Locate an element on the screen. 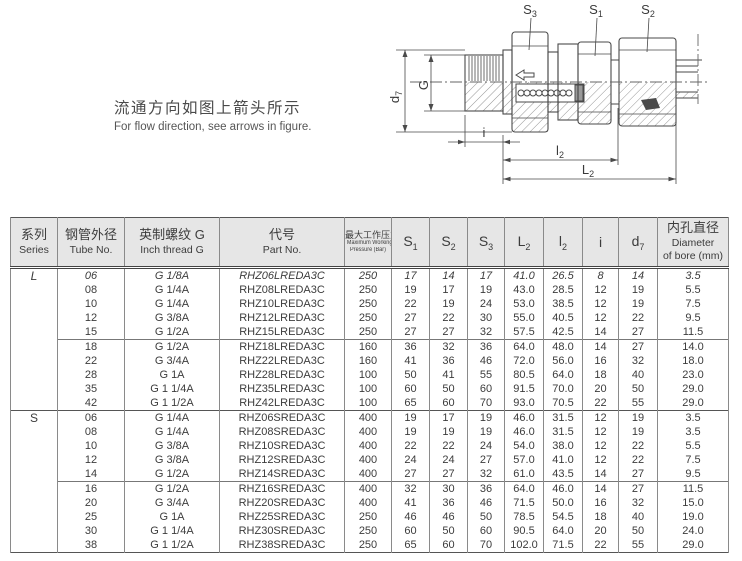 Image resolution: width=742 pixels, height=561 pixels. cell-col7: 55 is located at coordinates (486, 375).